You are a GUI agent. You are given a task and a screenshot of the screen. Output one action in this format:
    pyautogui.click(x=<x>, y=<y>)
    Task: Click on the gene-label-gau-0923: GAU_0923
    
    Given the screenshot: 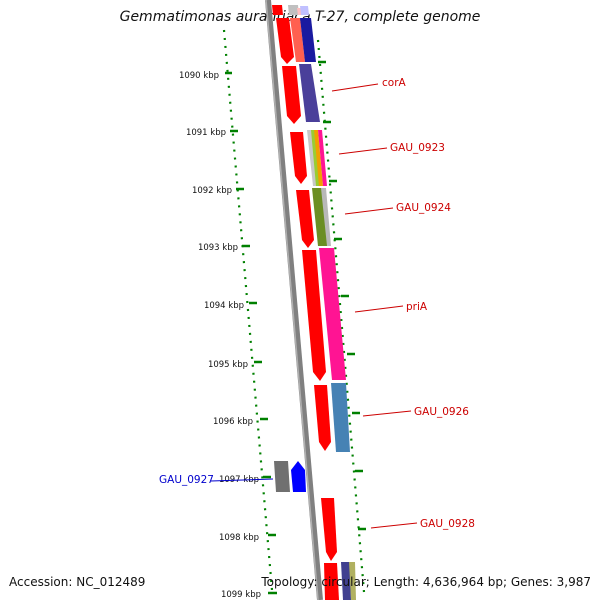 What is the action you would take?
    pyautogui.click(x=417, y=148)
    